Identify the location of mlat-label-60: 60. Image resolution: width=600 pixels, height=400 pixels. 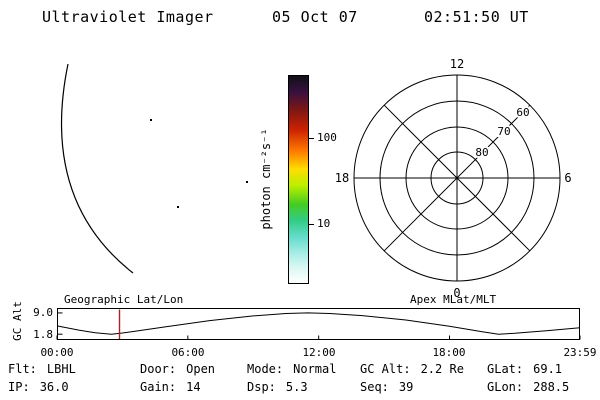
(522, 112).